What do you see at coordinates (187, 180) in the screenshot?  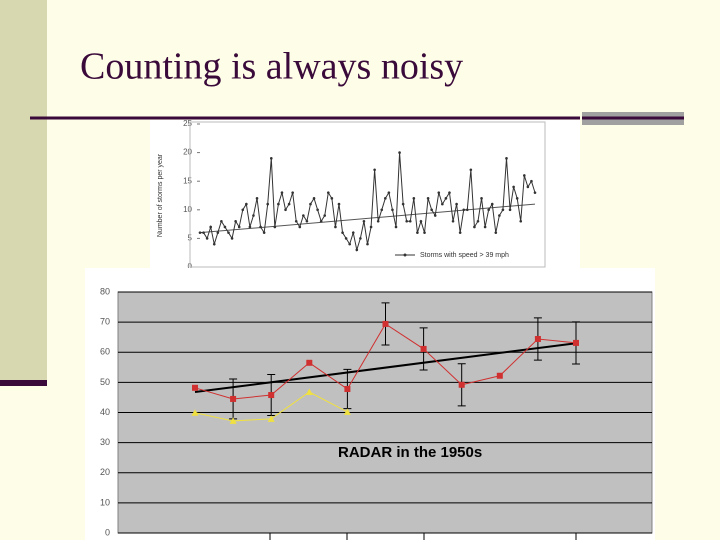 I see `y-tick-label: 15` at bounding box center [187, 180].